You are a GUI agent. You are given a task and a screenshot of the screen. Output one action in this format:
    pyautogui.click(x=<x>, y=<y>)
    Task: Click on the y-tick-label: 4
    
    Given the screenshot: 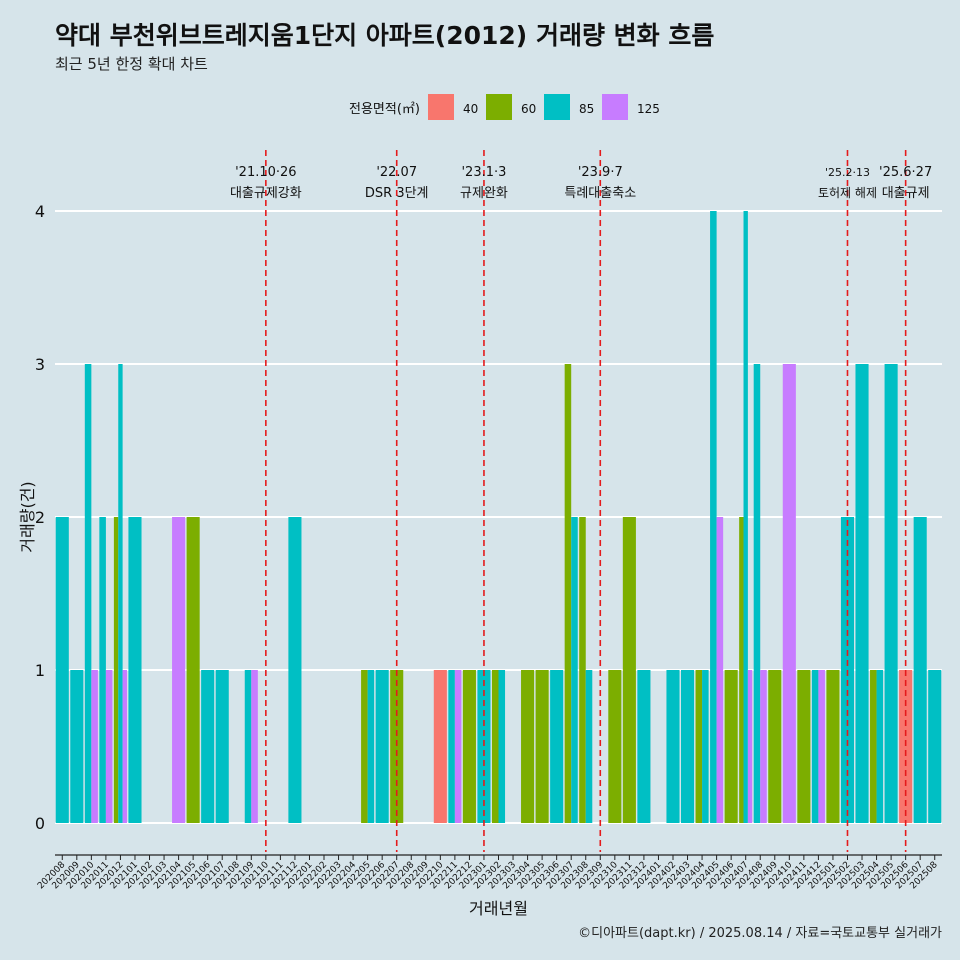 What is the action you would take?
    pyautogui.click(x=40, y=211)
    